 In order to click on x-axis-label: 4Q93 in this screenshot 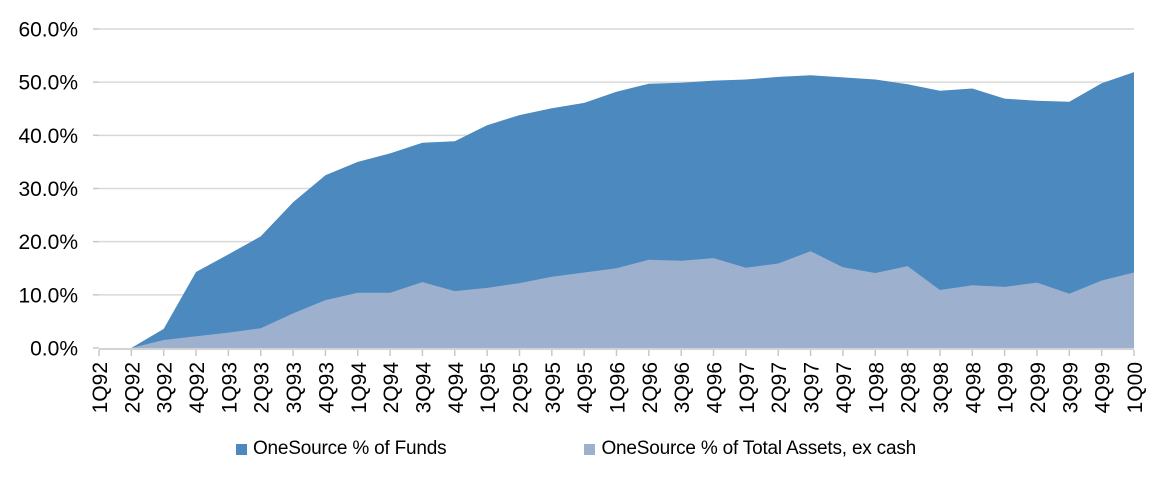, I will do `click(326, 387)`.